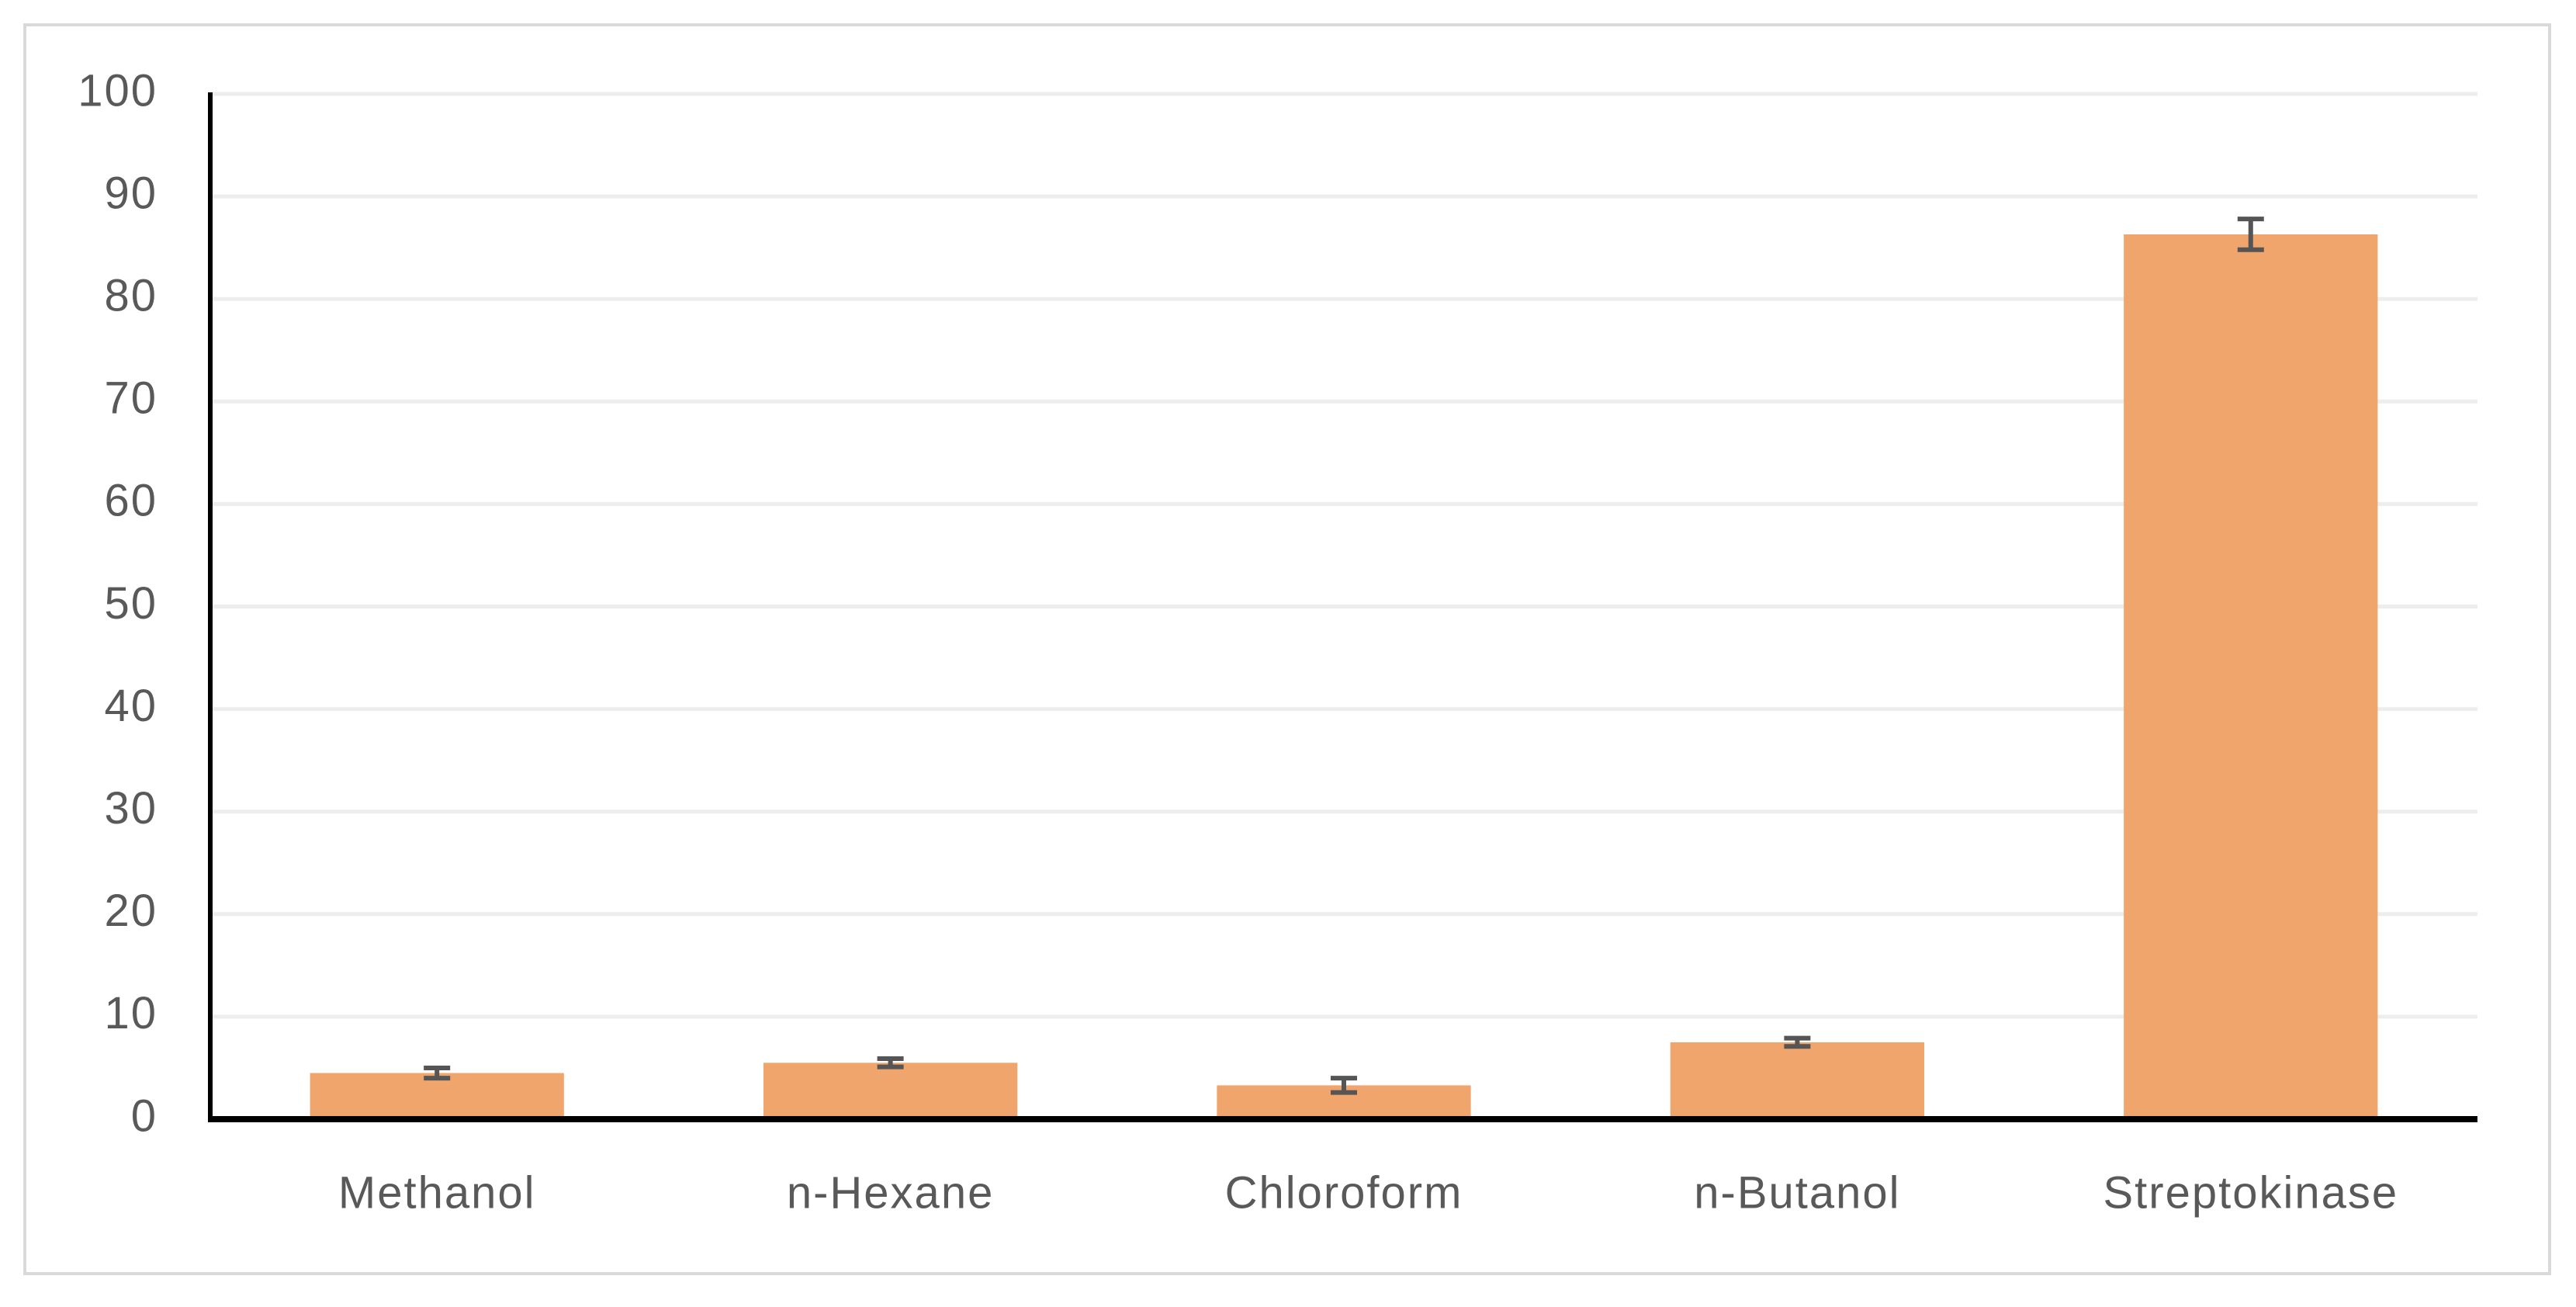  Describe the element at coordinates (131, 296) in the screenshot. I see `y-tick-label: 80` at that location.